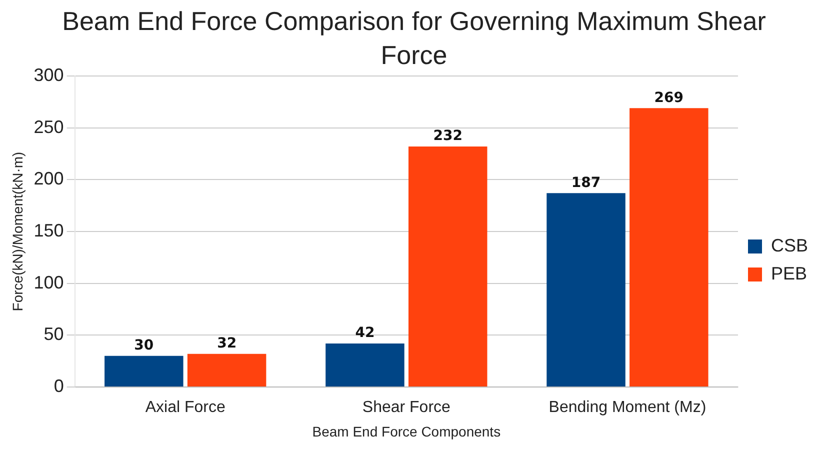 The height and width of the screenshot is (449, 828). I want to click on x-tick-label: Bending Moment (Mz), so click(627, 407).